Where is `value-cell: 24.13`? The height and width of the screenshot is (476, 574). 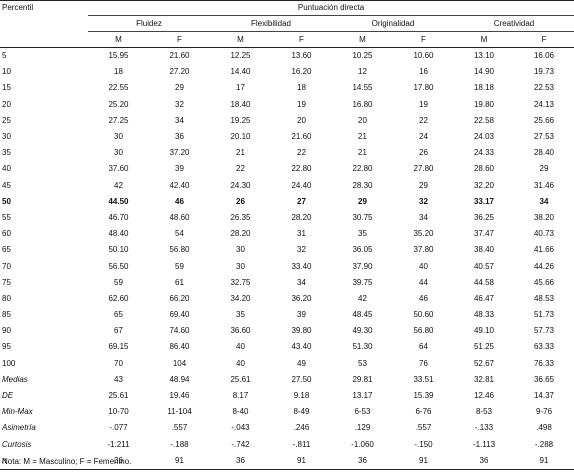
value-cell: 24.13 is located at coordinates (544, 104).